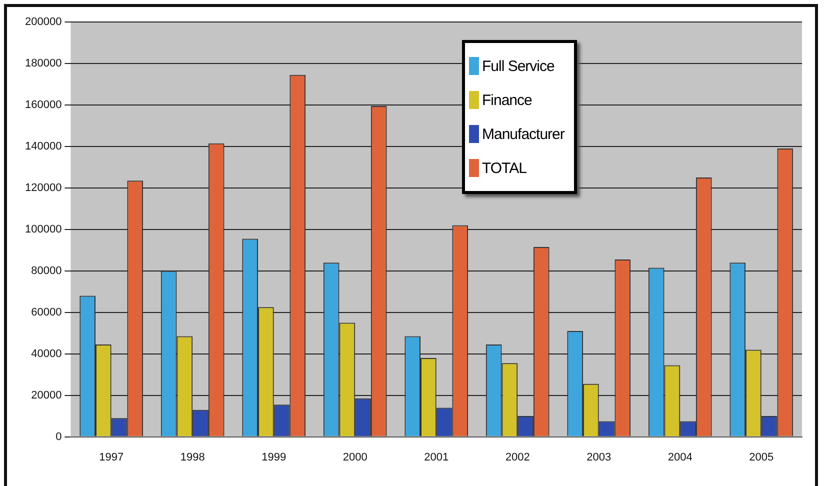 Image resolution: width=826 pixels, height=486 pixels. I want to click on x-tick-label: 2001, so click(436, 457).